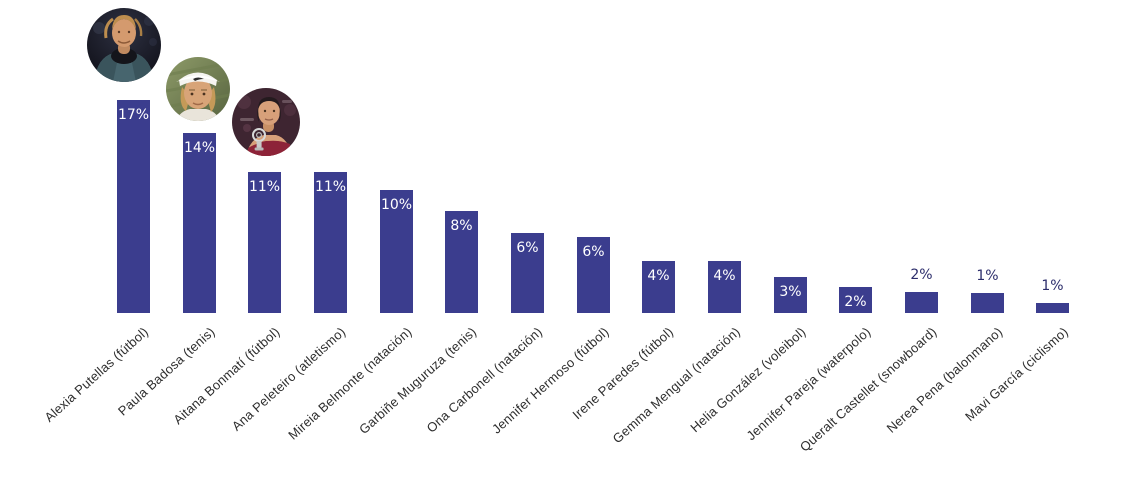 The width and height of the screenshot is (1140, 496). I want to click on category-label: Aitana Bonmatí (fútbol), so click(226, 376).